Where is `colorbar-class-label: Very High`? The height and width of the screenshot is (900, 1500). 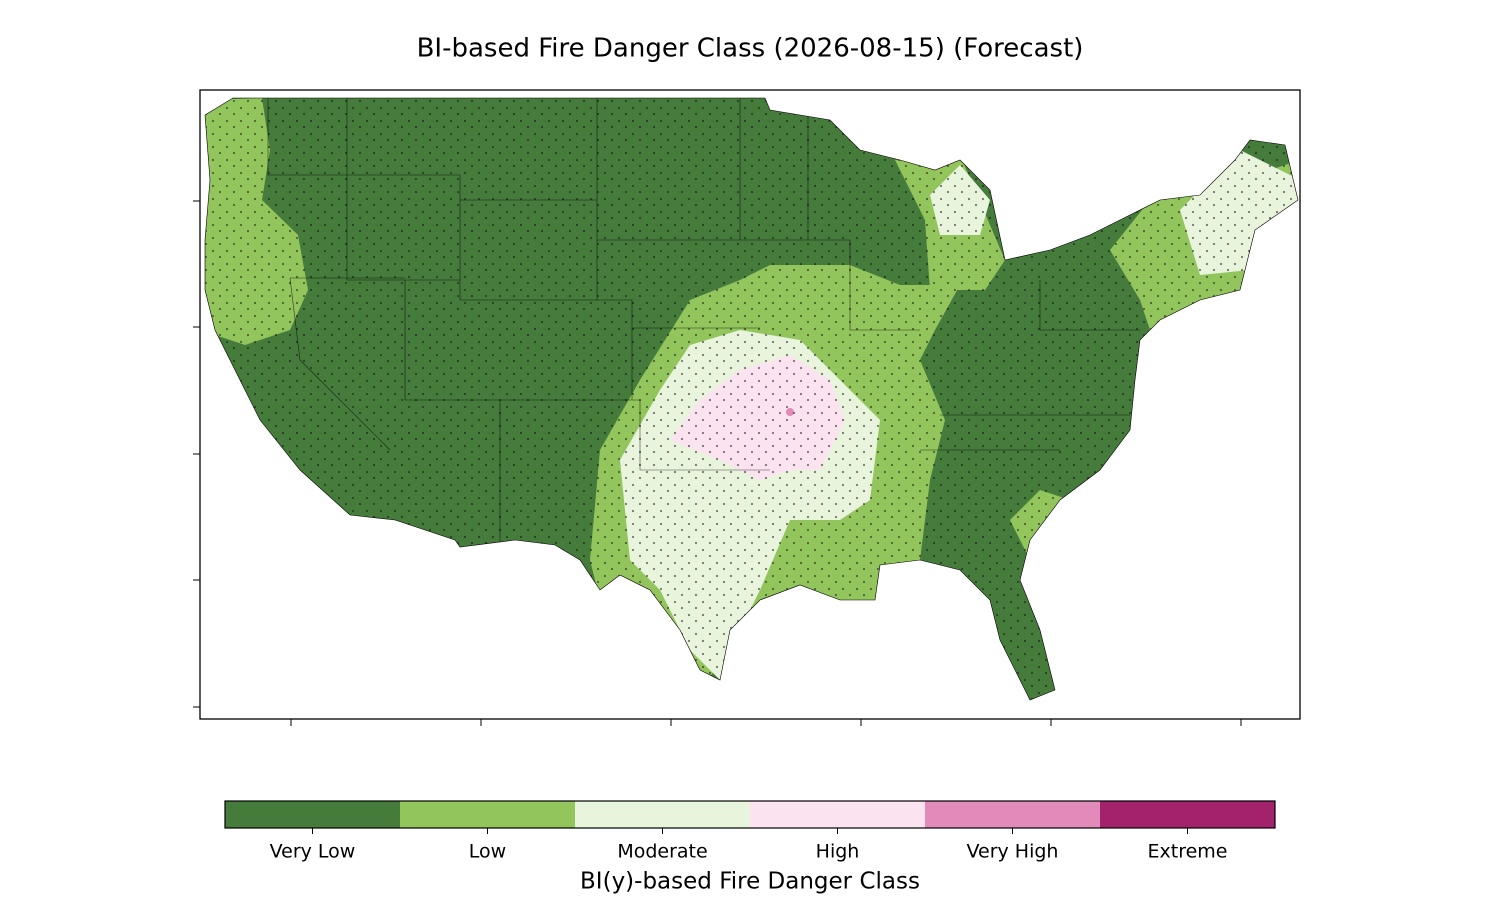 colorbar-class-label: Very High is located at coordinates (1013, 852).